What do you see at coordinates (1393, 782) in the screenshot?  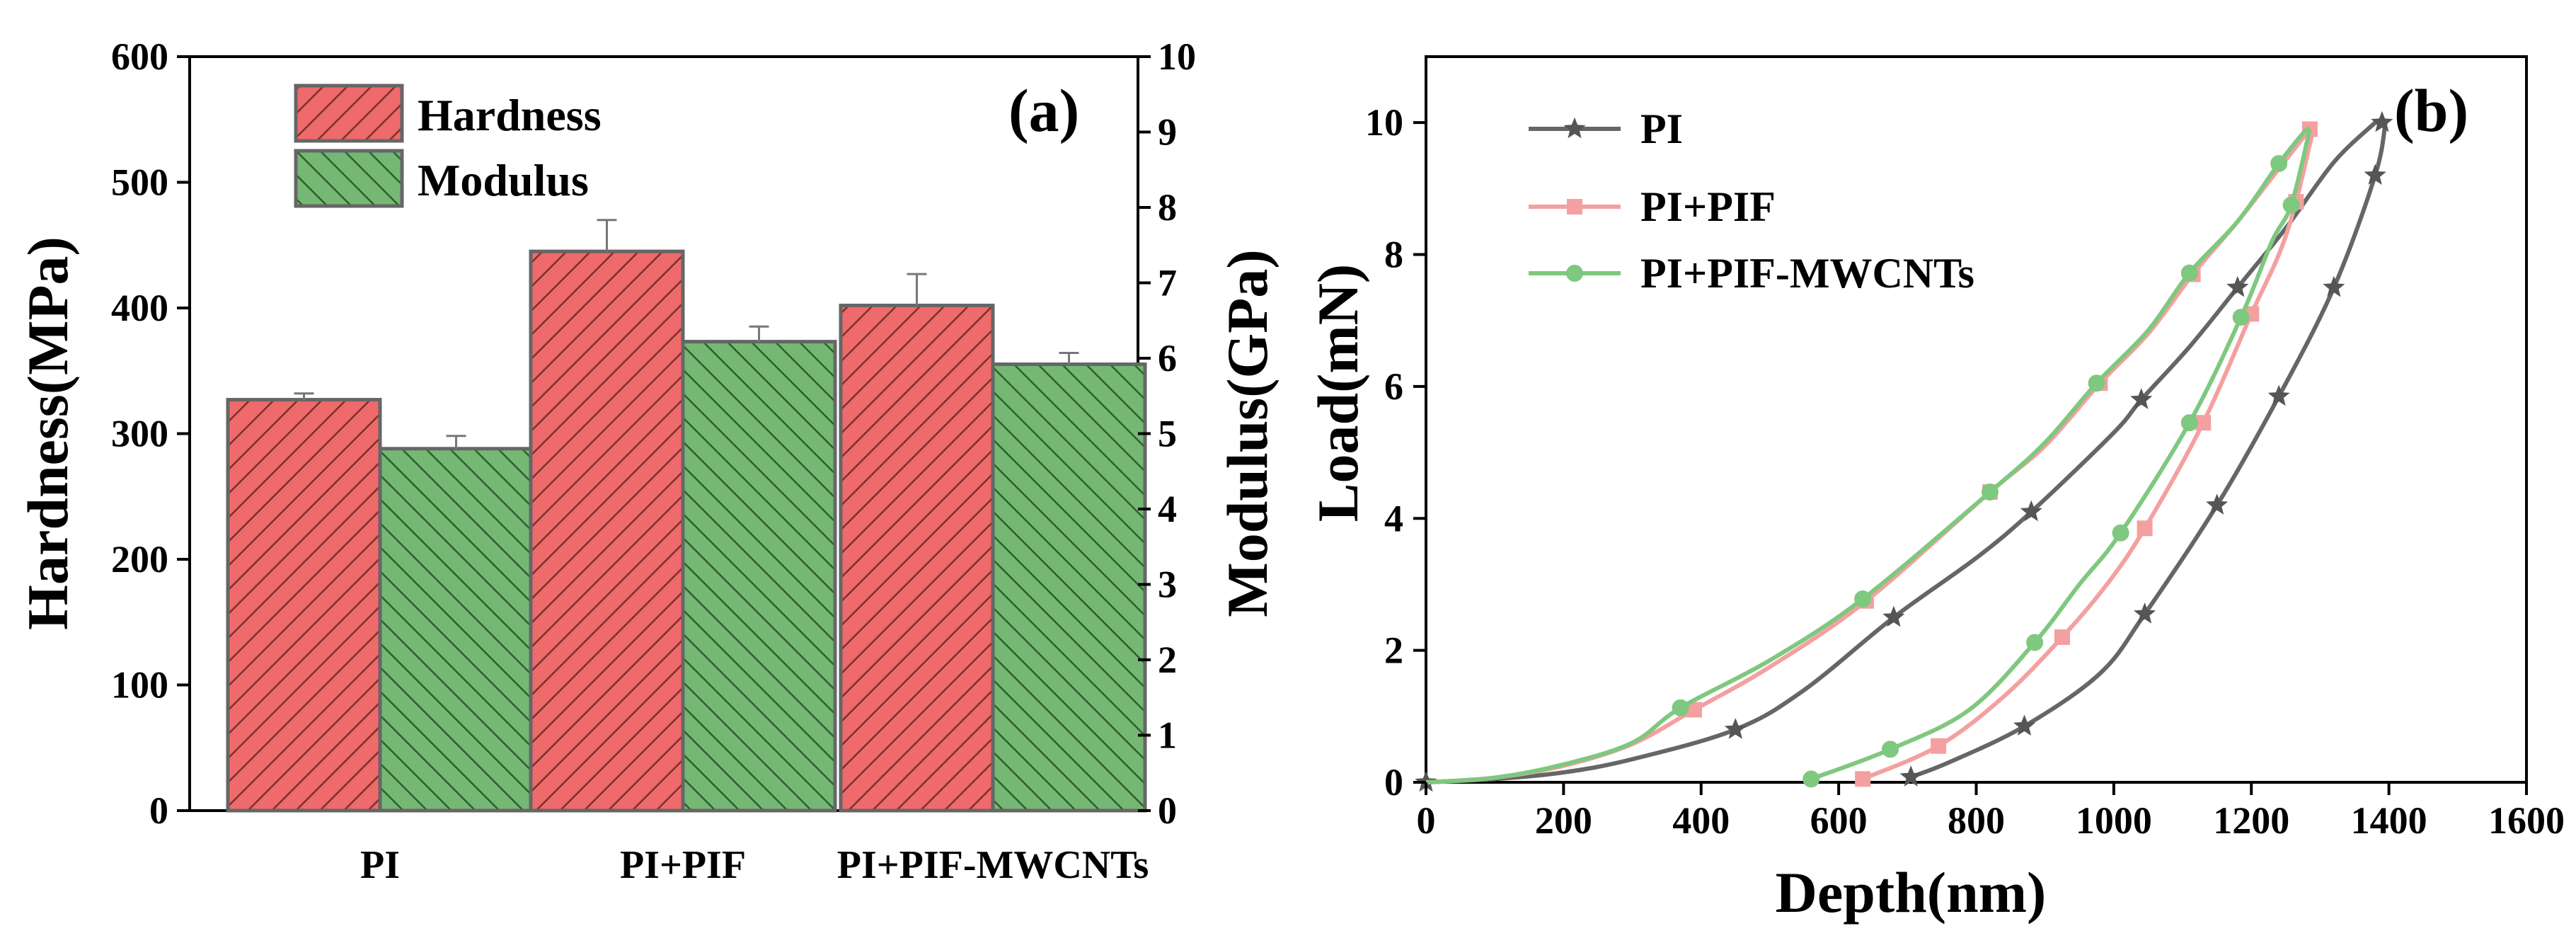 I see `y-tick-label: 0` at bounding box center [1393, 782].